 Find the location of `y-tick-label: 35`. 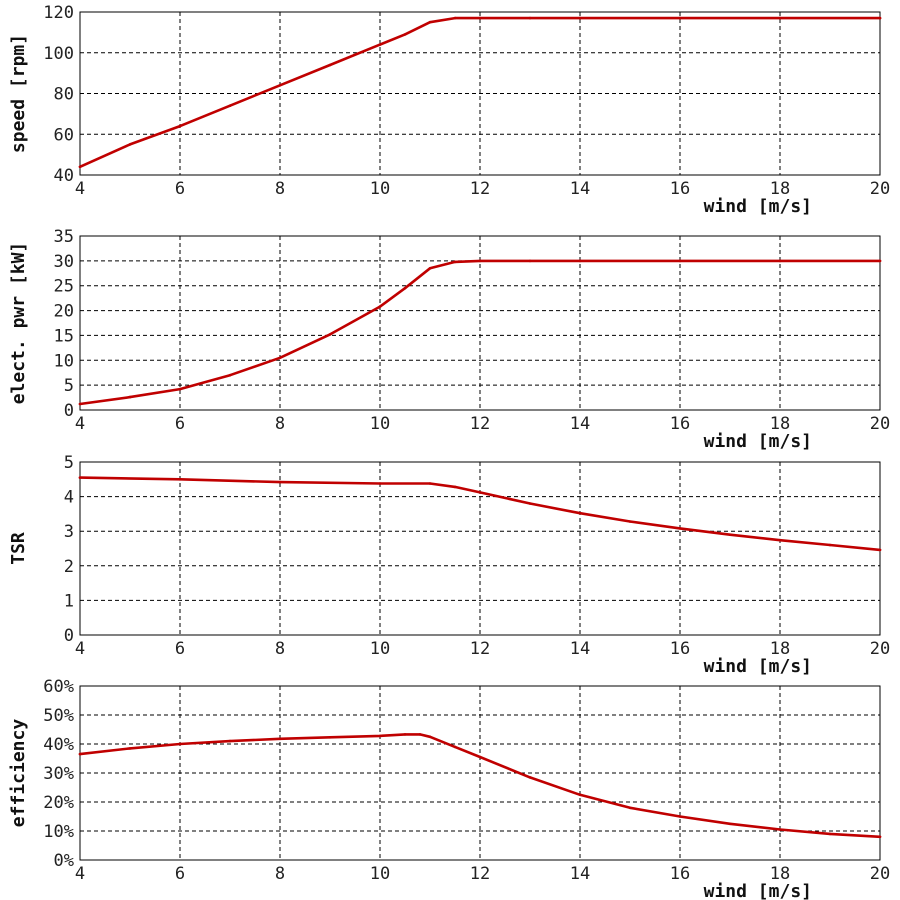

y-tick-label: 35 is located at coordinates (64, 237).